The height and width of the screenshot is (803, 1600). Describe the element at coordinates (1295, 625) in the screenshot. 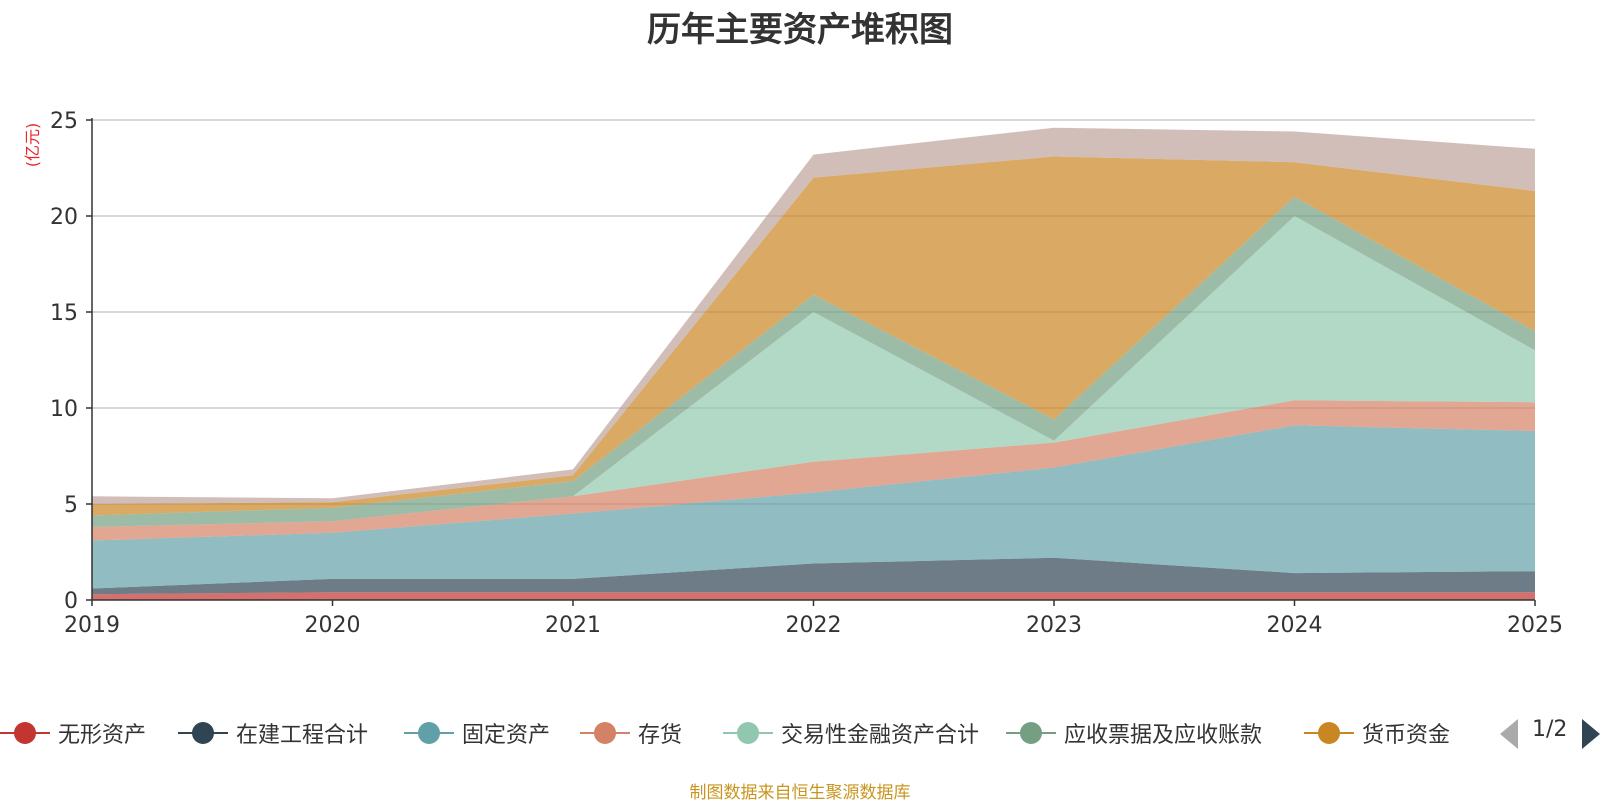

I see `x-tick-label: 2024` at that location.